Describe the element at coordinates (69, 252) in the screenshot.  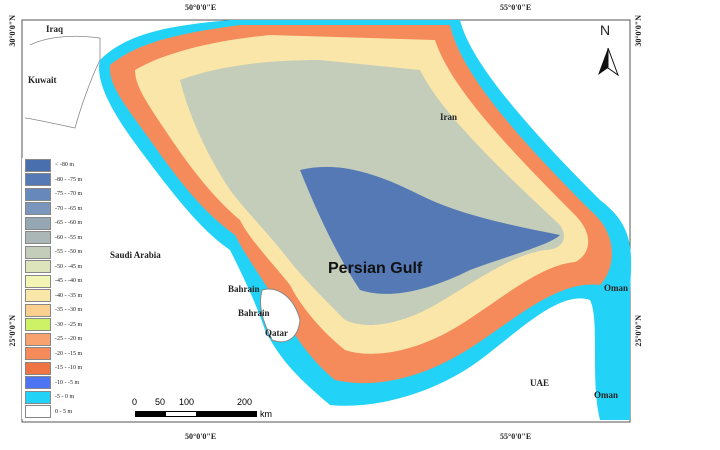
I see `legend-label: -55 - -50 m` at that location.